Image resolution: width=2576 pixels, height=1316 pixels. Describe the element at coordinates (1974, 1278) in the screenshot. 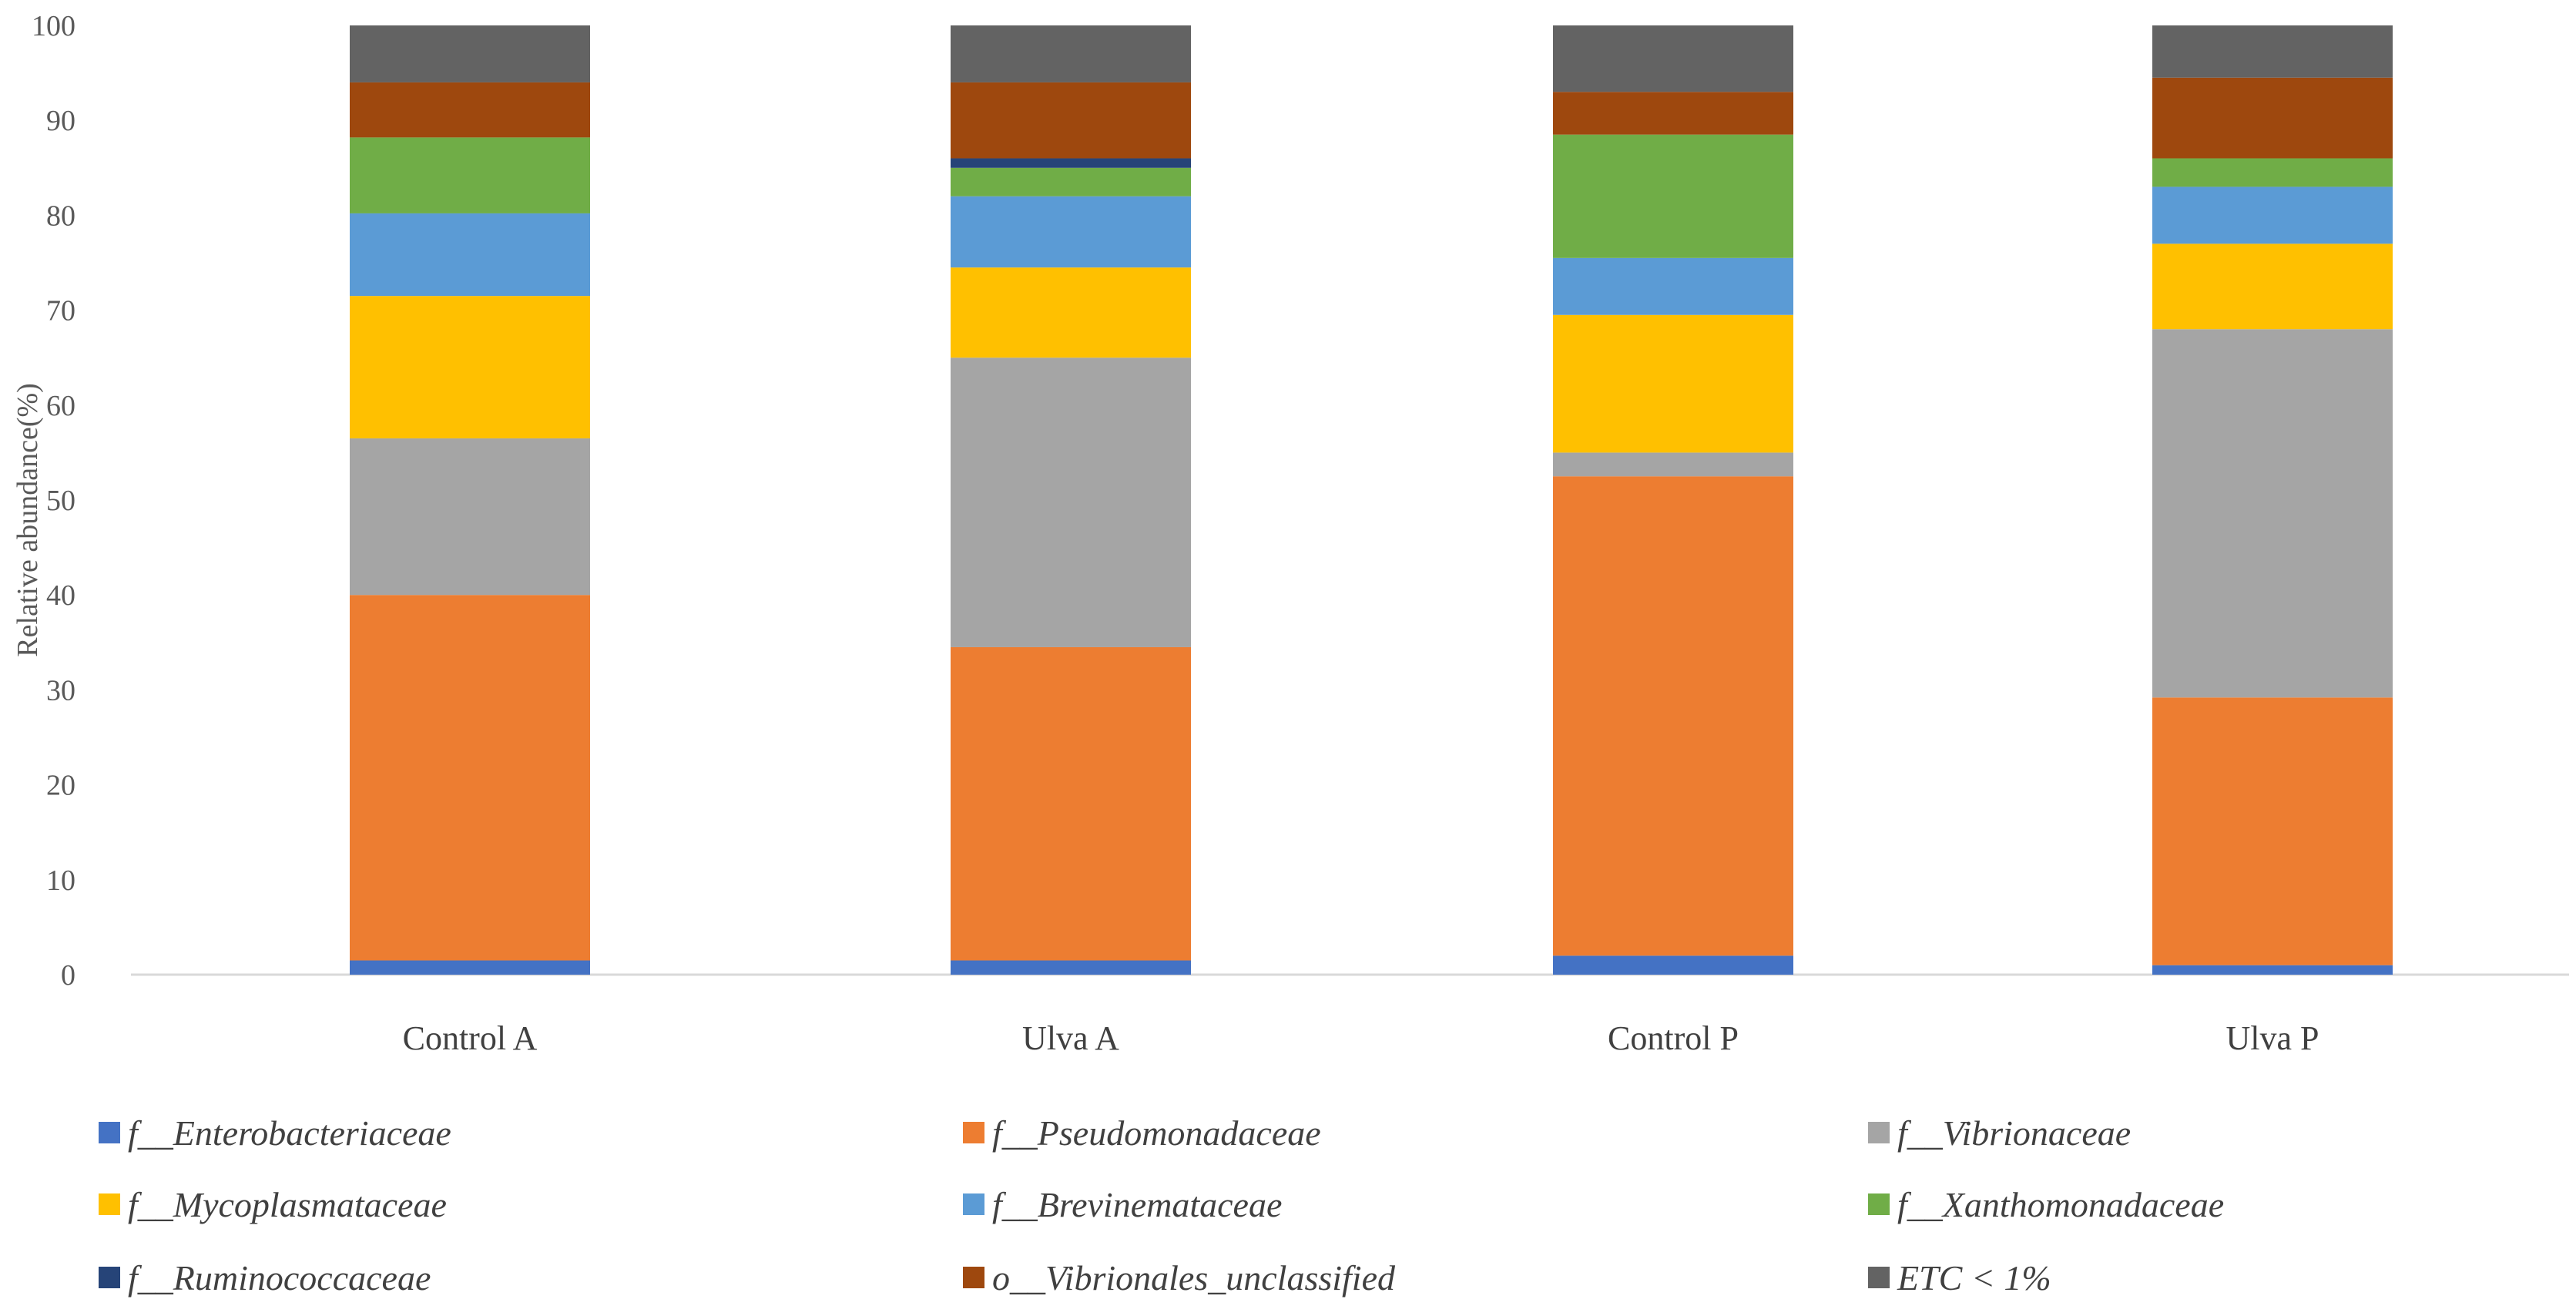

I see `legend-label: ETC < 1%` at that location.